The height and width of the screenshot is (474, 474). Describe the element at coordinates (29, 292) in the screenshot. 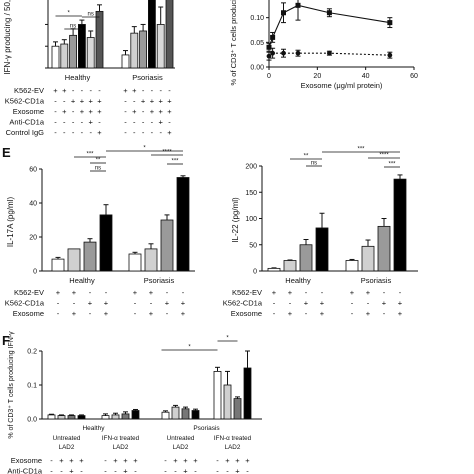

I see `panel-e-left-condition-label: K562-EV` at that location.